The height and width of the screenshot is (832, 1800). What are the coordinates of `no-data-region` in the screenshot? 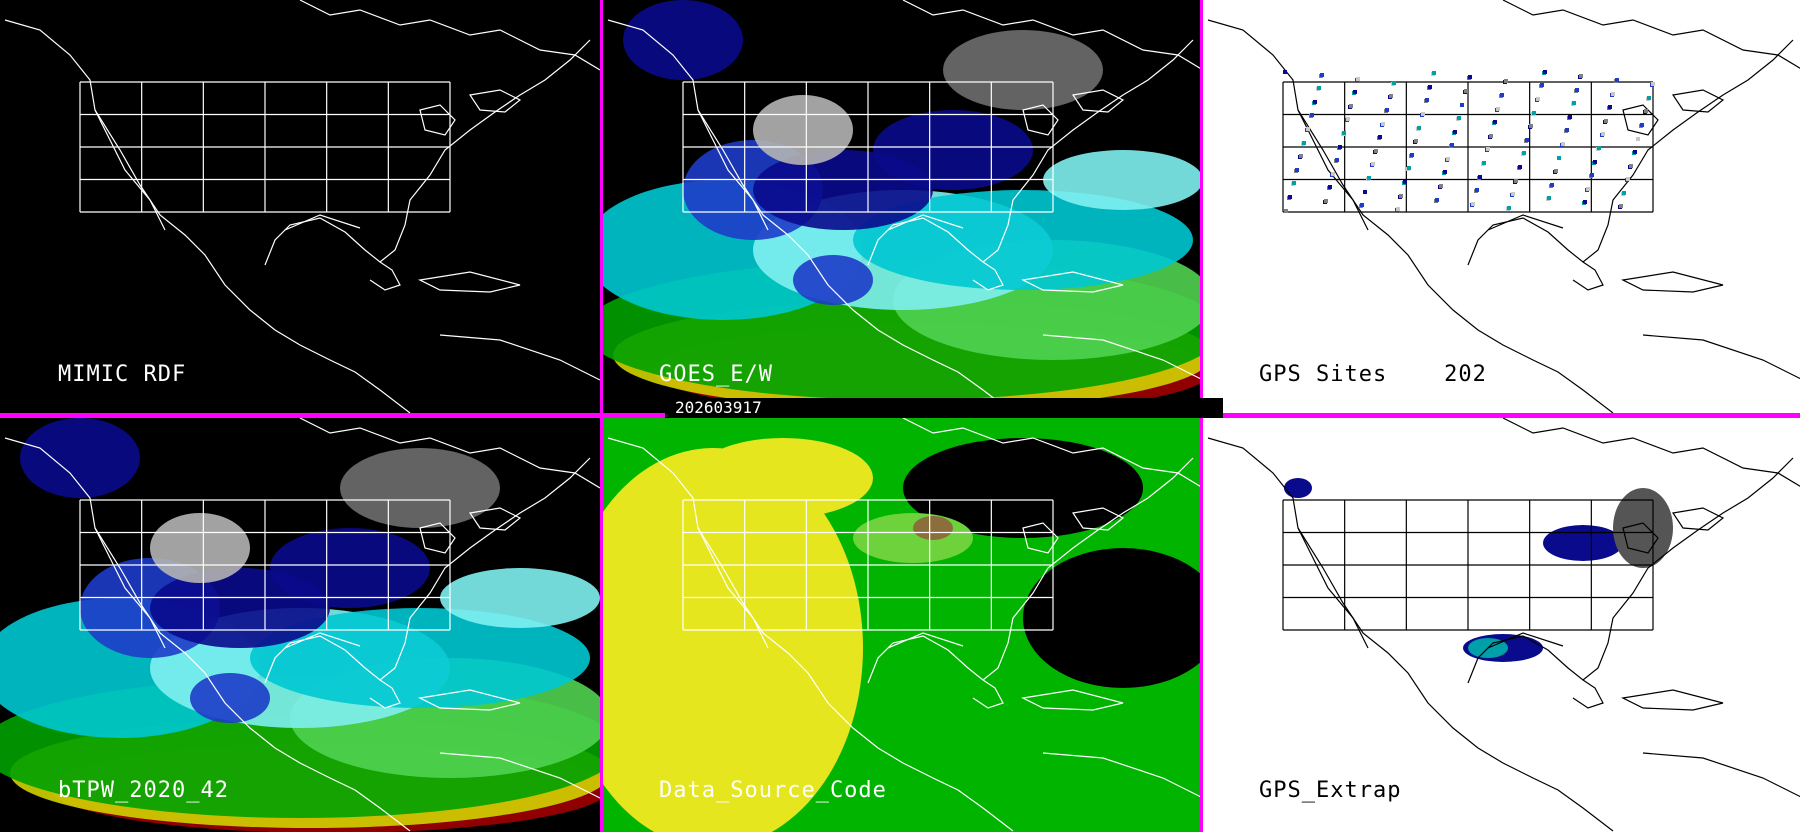 It's located at (1111, 618).